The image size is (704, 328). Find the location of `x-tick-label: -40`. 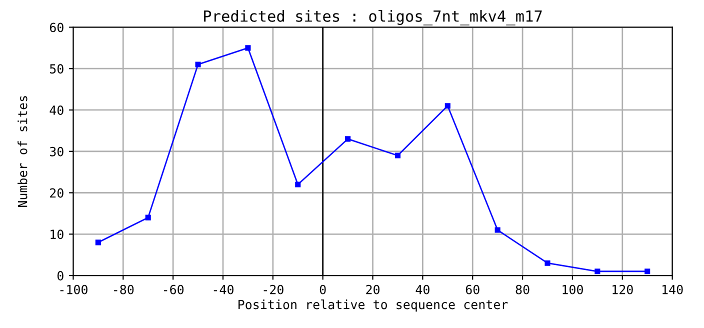

x-tick-label: -40 is located at coordinates (224, 289).